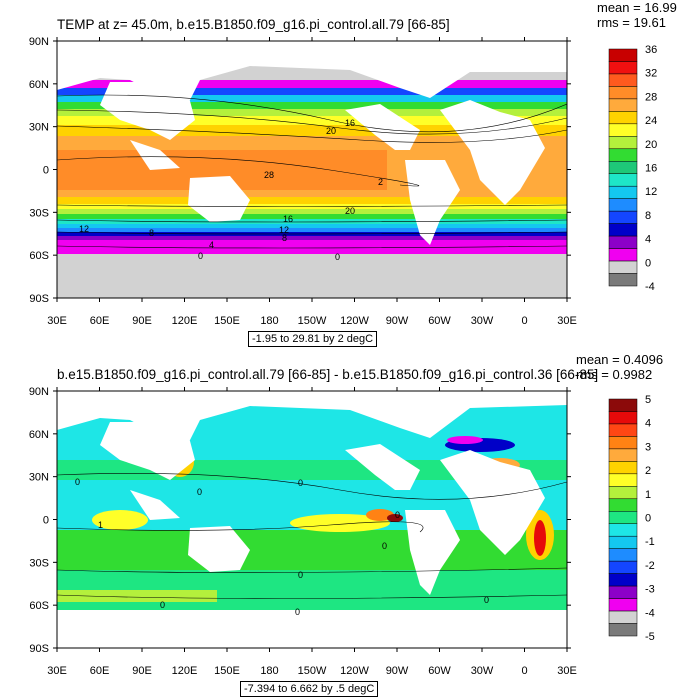 The width and height of the screenshot is (700, 700). What do you see at coordinates (632, 22) in the screenshot?
I see `panel1-rms: rms = 19.61` at bounding box center [632, 22].